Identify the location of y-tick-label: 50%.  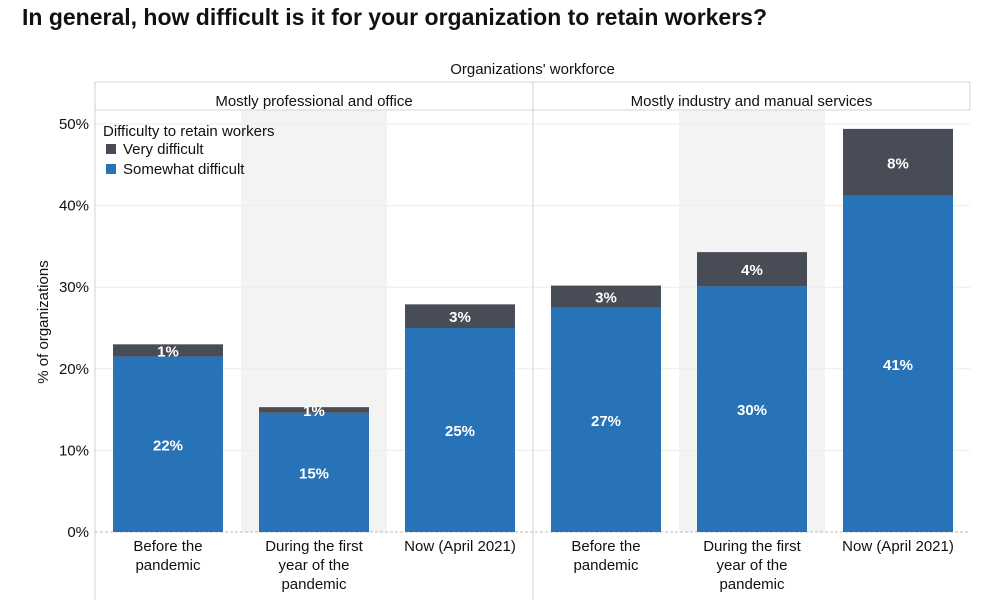
(74, 124).